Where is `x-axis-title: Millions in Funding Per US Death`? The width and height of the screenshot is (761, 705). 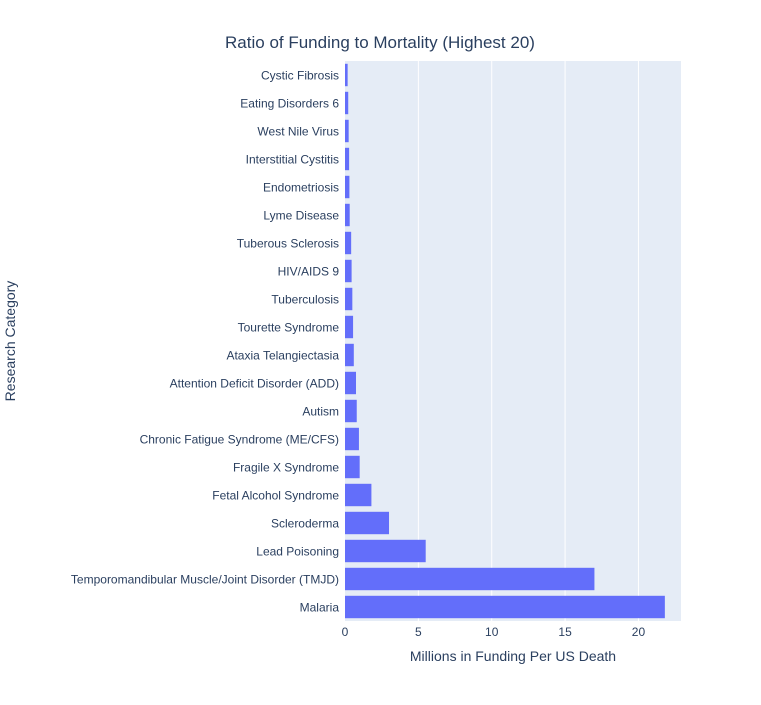 x-axis-title: Millions in Funding Per US Death is located at coordinates (513, 656).